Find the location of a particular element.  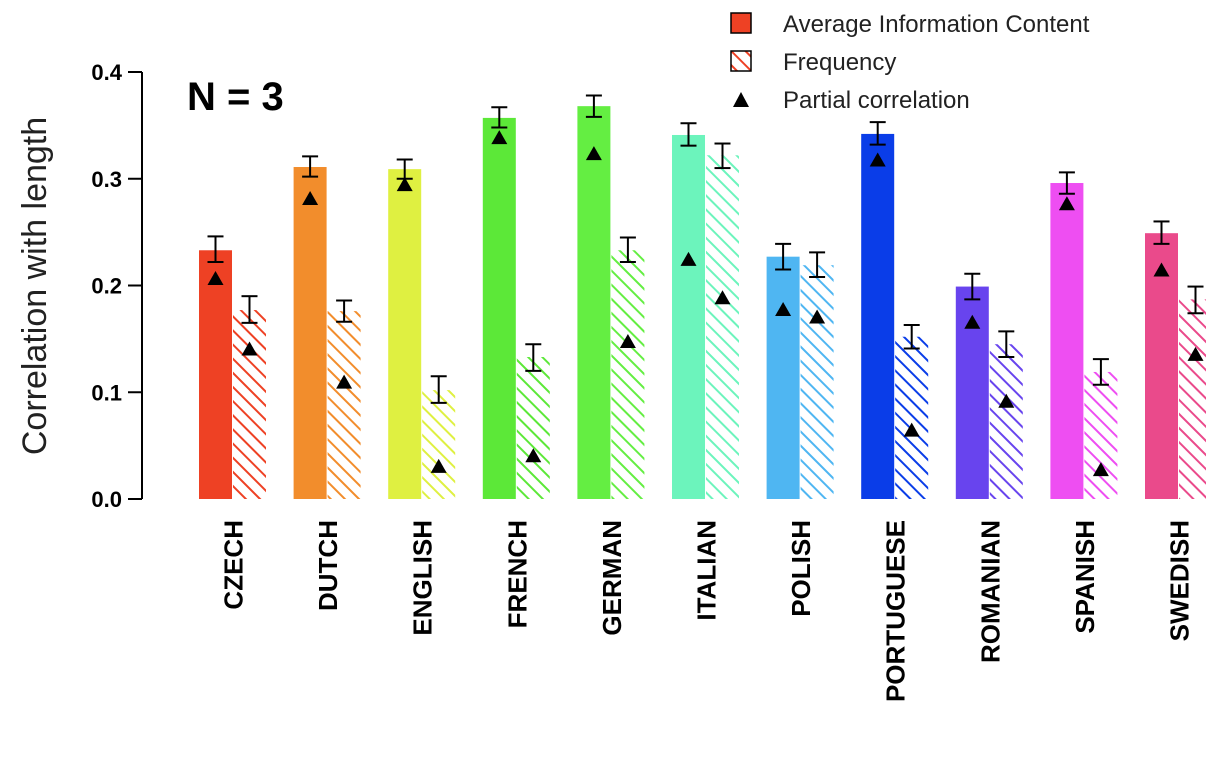

chart-annotation: N = 3 is located at coordinates (235, 97).